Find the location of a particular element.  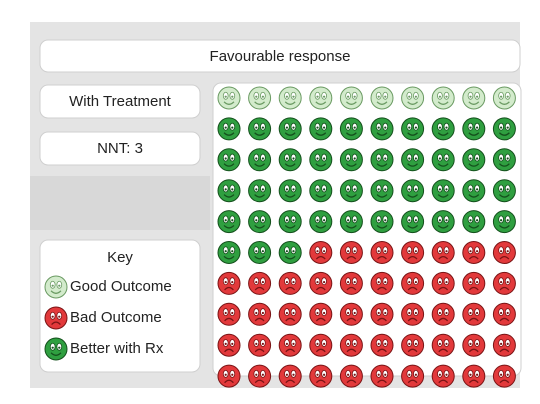

key-box is located at coordinates (120, 306).